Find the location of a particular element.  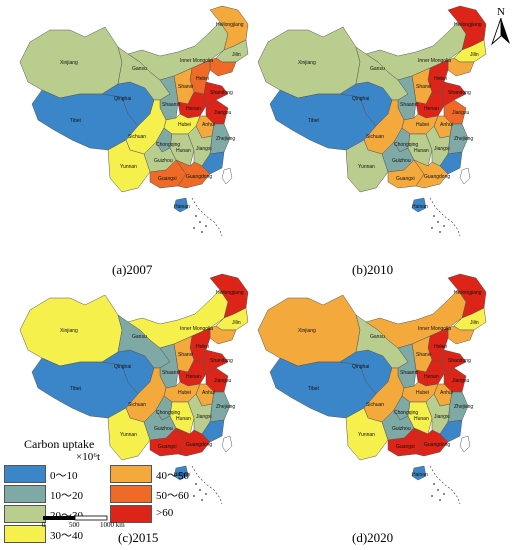

island-outline is located at coordinates (465, 444).